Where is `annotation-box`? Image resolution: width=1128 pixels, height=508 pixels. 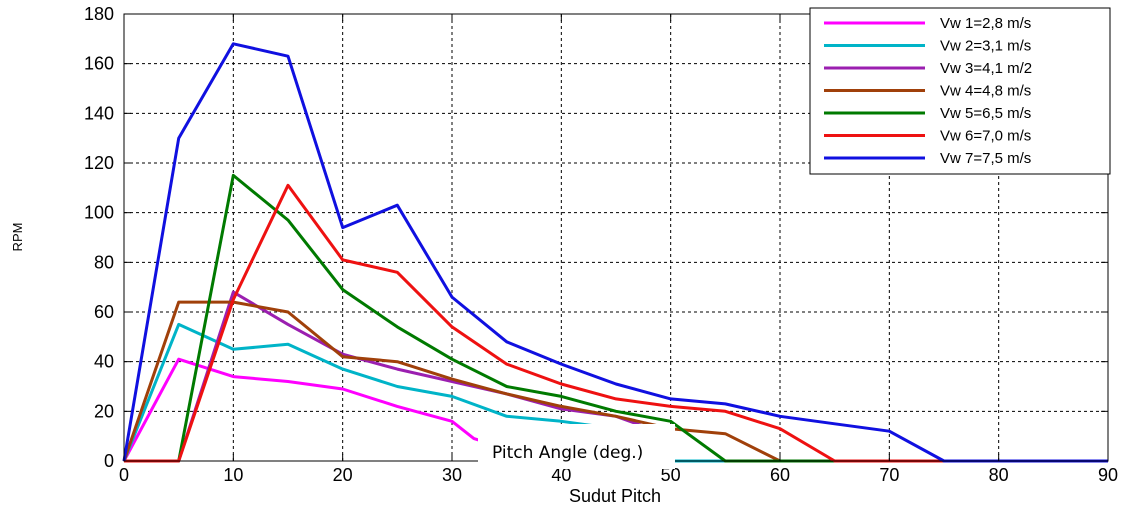 annotation-box is located at coordinates (576, 446).